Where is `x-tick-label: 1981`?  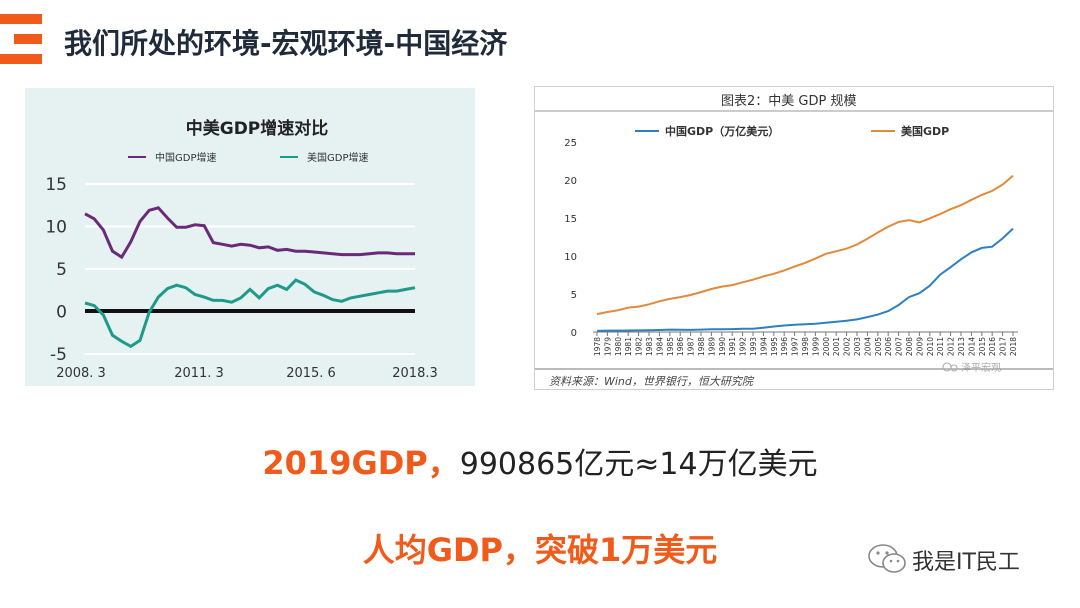 x-tick-label: 1981 is located at coordinates (628, 346).